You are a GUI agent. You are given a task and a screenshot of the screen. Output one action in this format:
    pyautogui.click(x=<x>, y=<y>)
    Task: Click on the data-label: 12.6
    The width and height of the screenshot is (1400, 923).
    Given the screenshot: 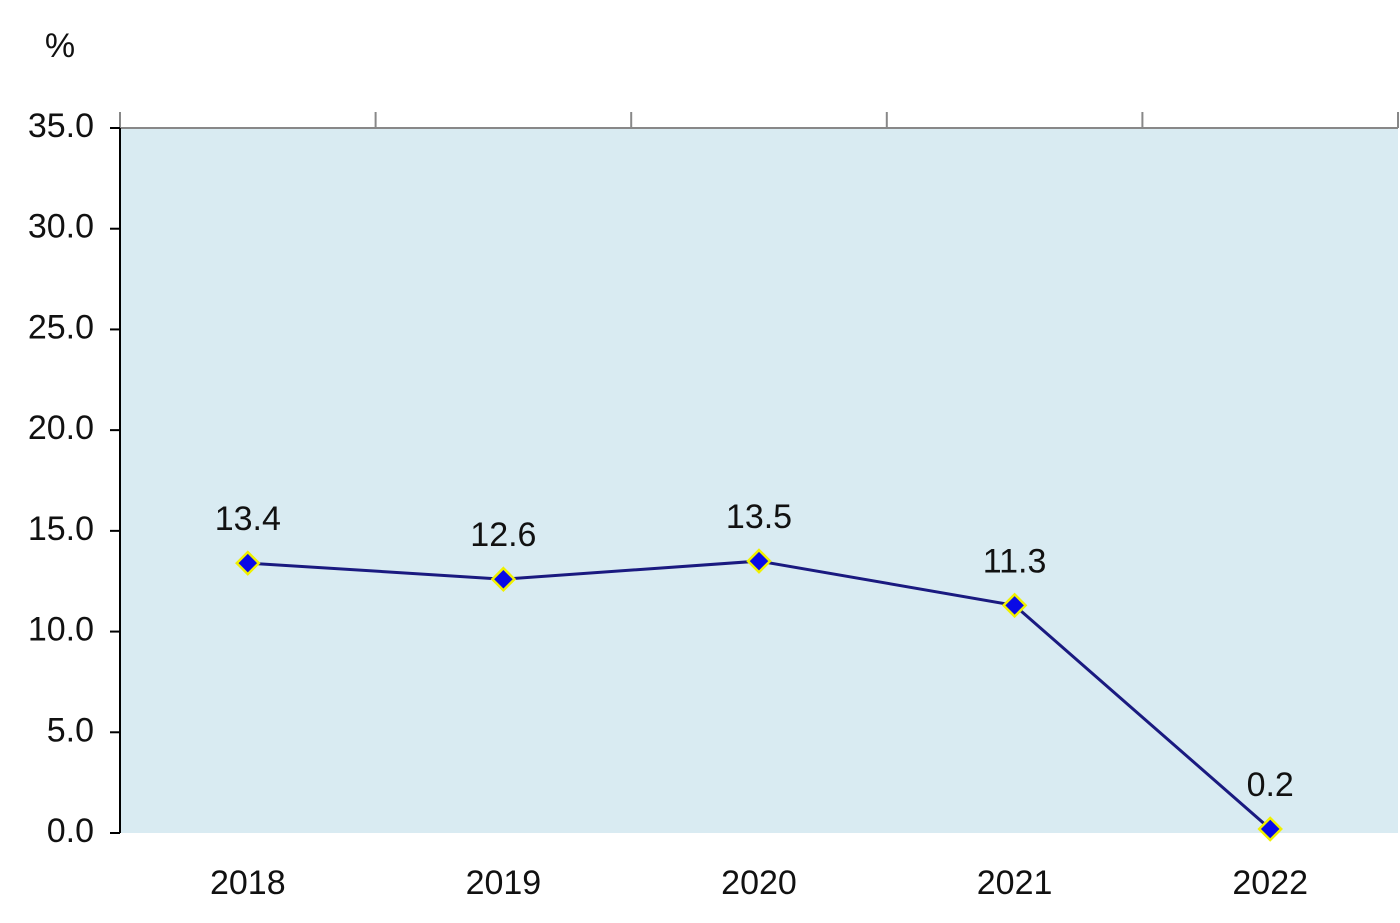 What is the action you would take?
    pyautogui.click(x=503, y=535)
    